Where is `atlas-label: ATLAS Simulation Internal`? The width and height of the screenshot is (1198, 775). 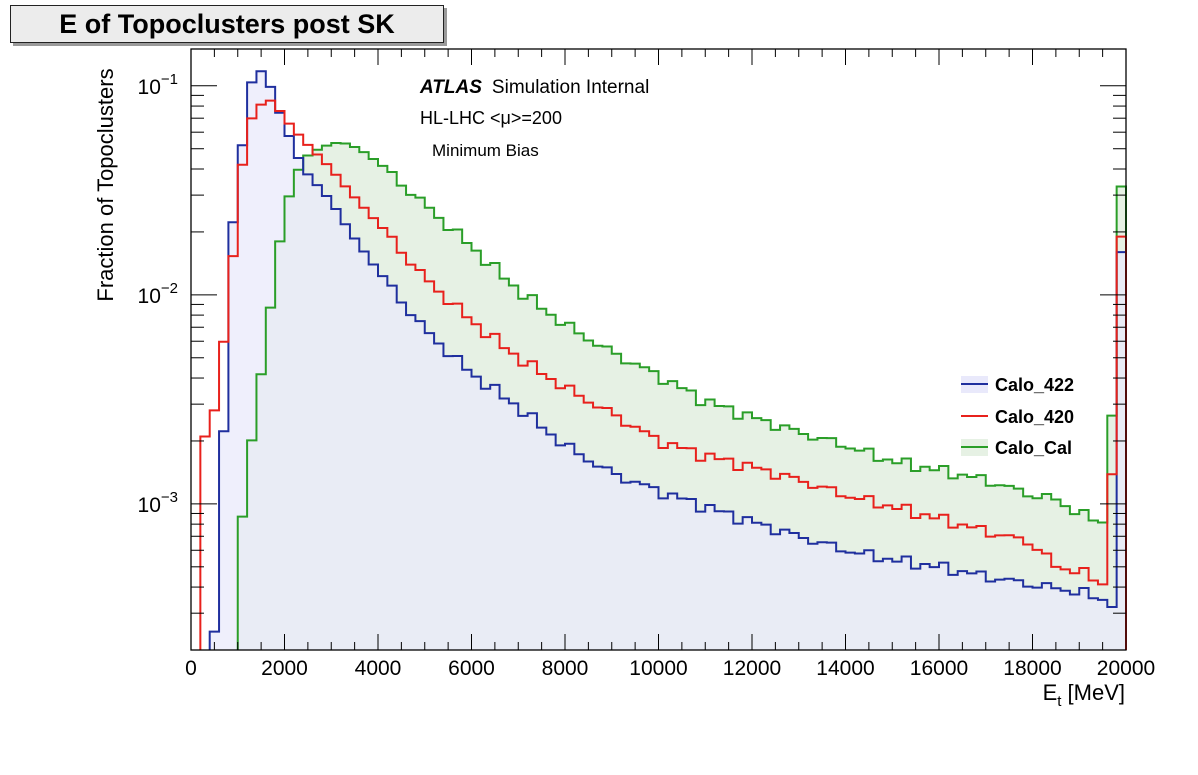
atlas-label: ATLAS Simulation Internal is located at coordinates (534, 87).